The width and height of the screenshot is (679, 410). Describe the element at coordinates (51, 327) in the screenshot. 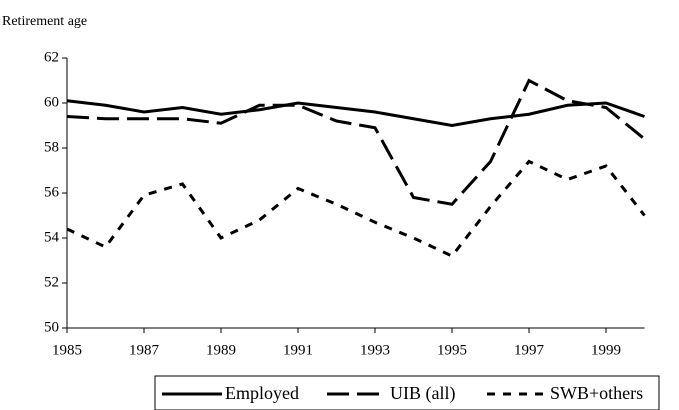

I see `y-tick-label: 50` at that location.